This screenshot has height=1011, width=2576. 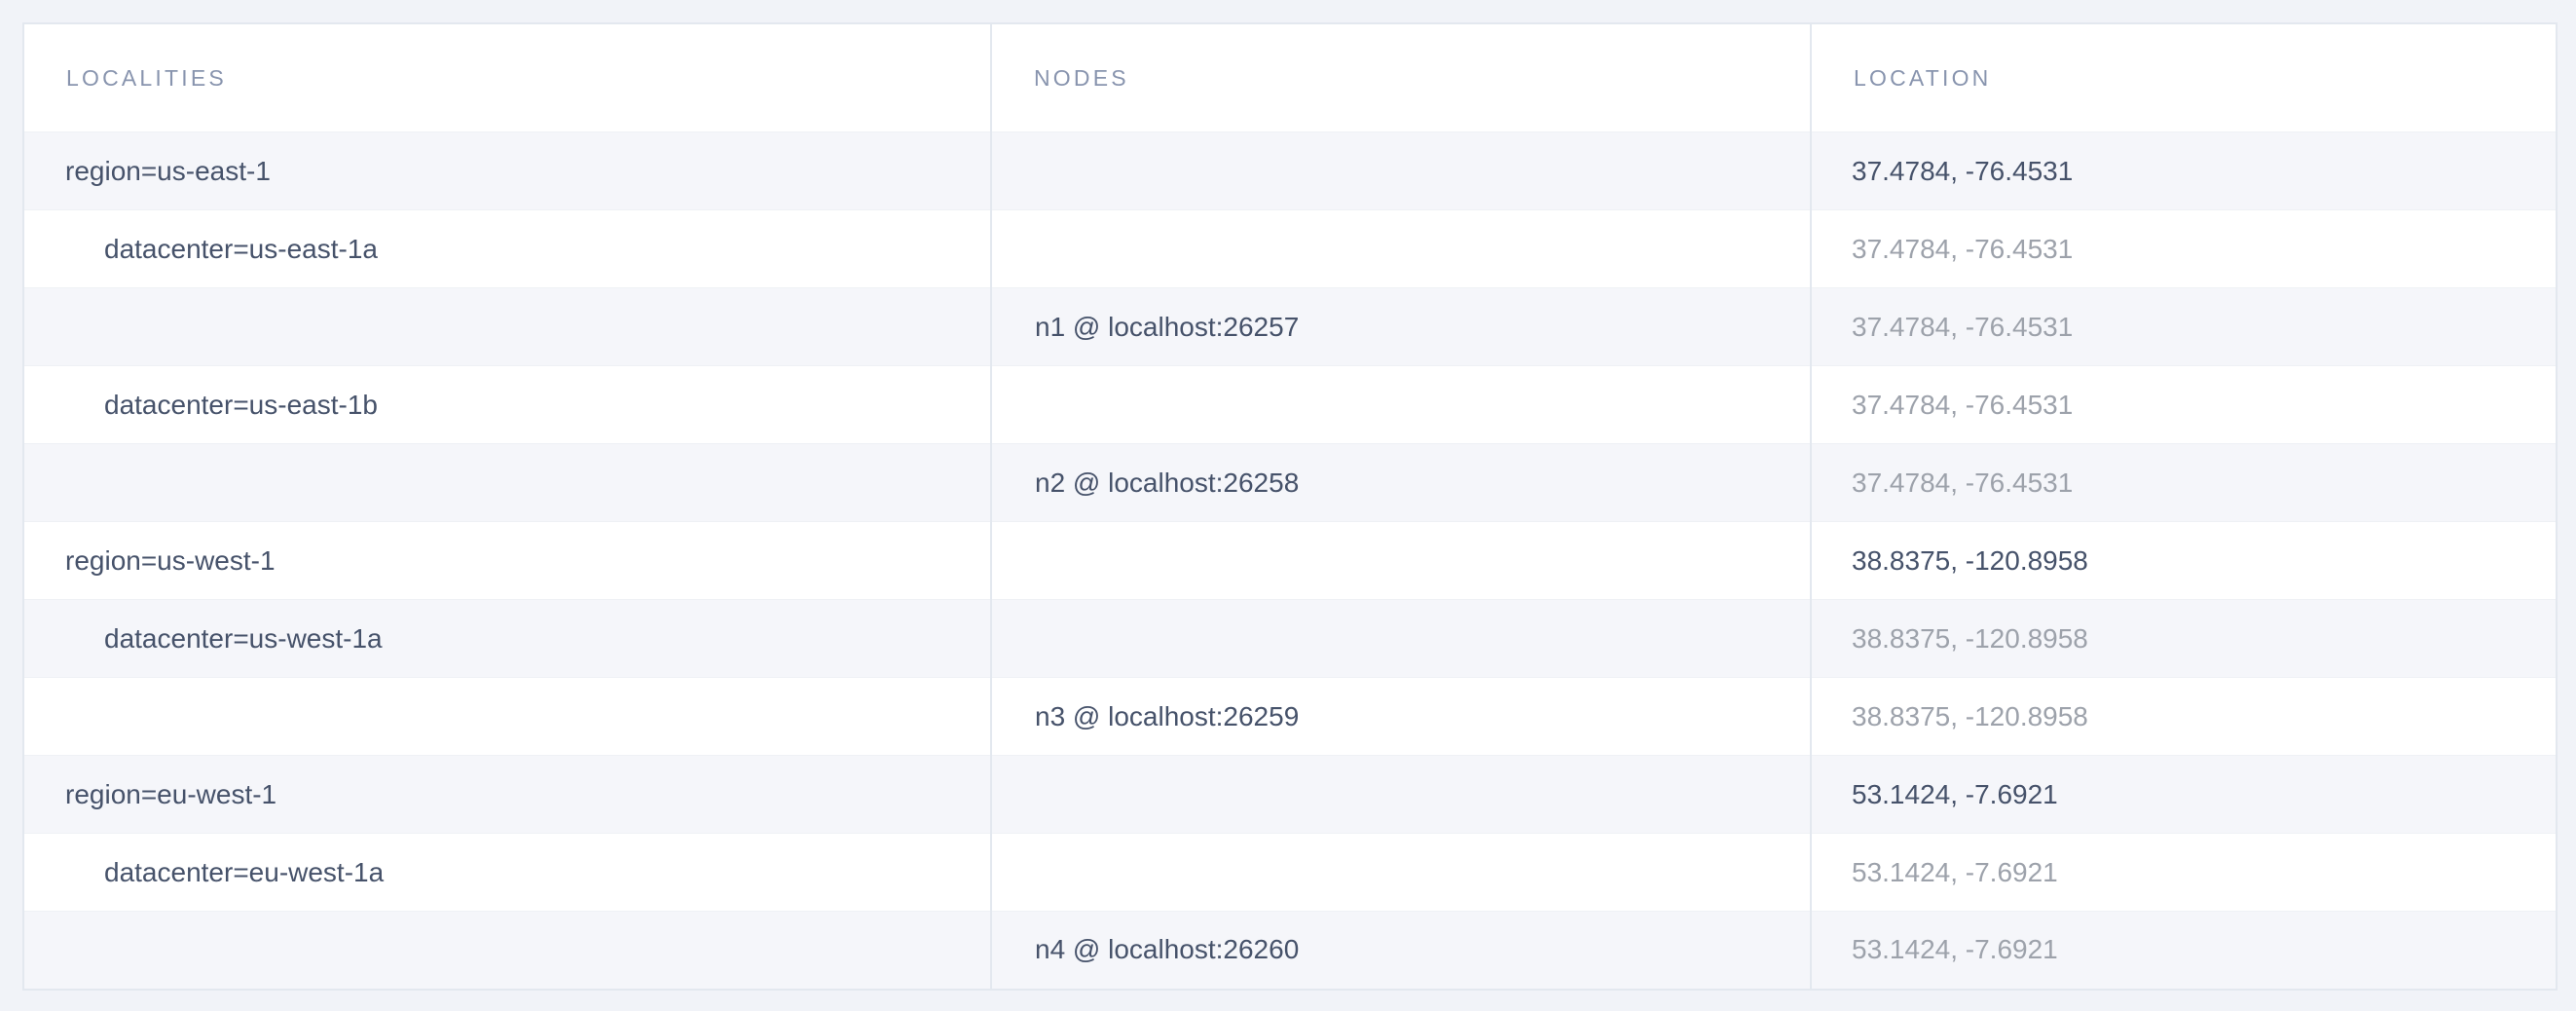 I want to click on table-row: datacenter=us-east-1b 37.4784, -76.4531, so click(x=1290, y=404).